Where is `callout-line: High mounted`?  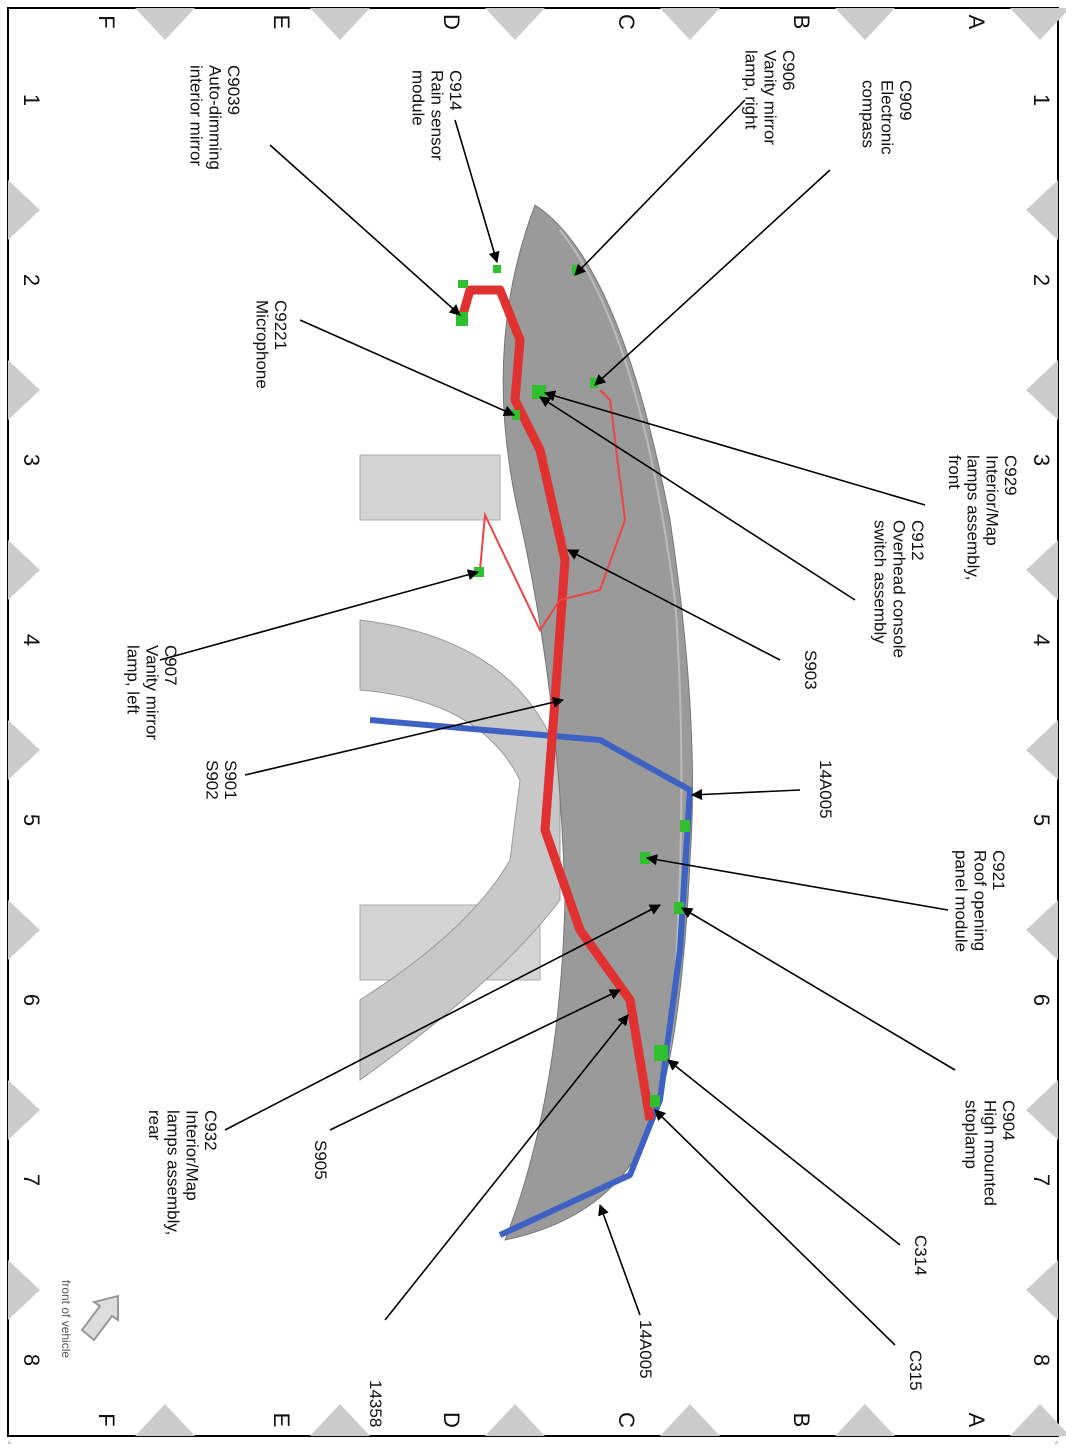 callout-line: High mounted is located at coordinates (989, 1153).